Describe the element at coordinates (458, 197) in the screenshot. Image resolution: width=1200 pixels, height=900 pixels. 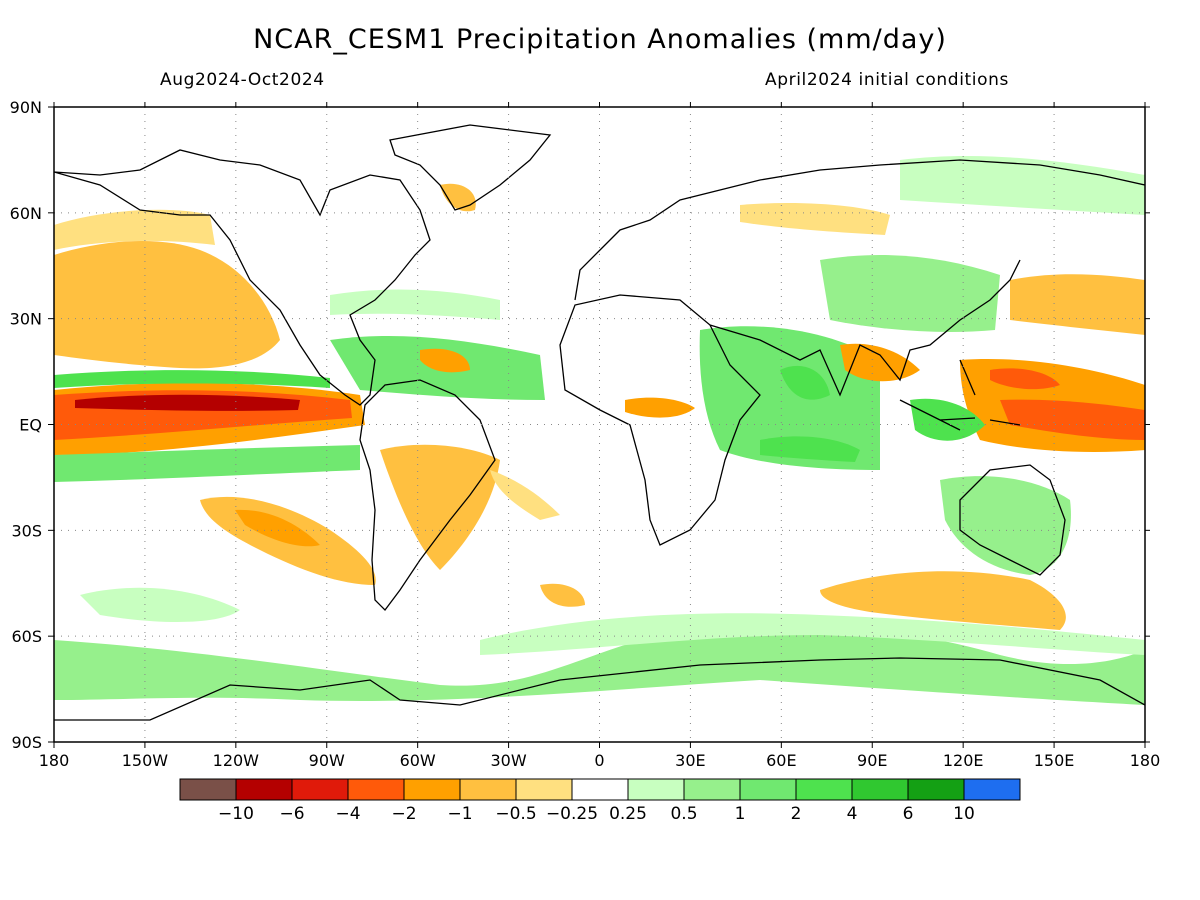
I see `dry-south-greenland` at that location.